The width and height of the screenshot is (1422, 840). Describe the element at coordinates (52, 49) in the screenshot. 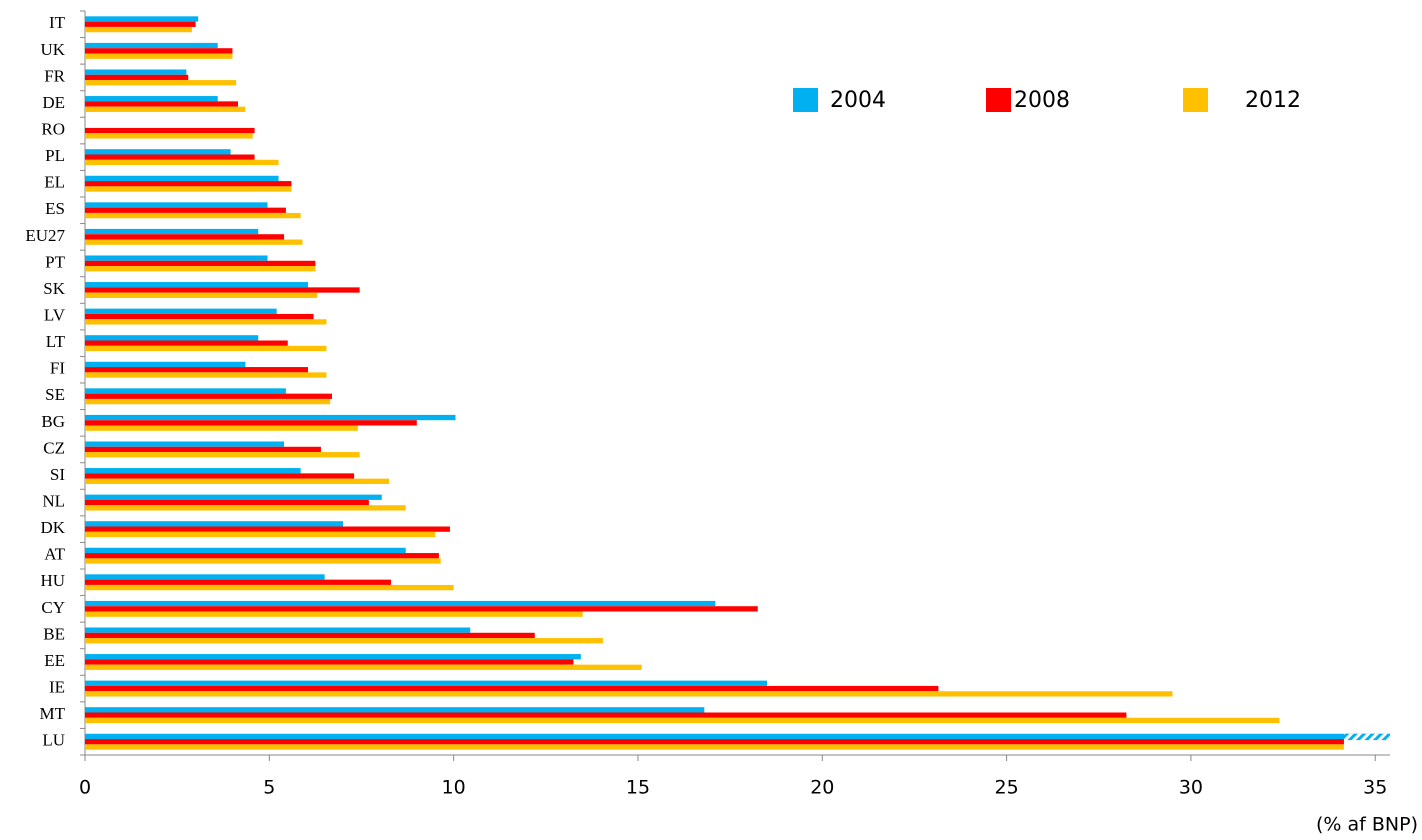

I see `y-tick-label: UK` at that location.